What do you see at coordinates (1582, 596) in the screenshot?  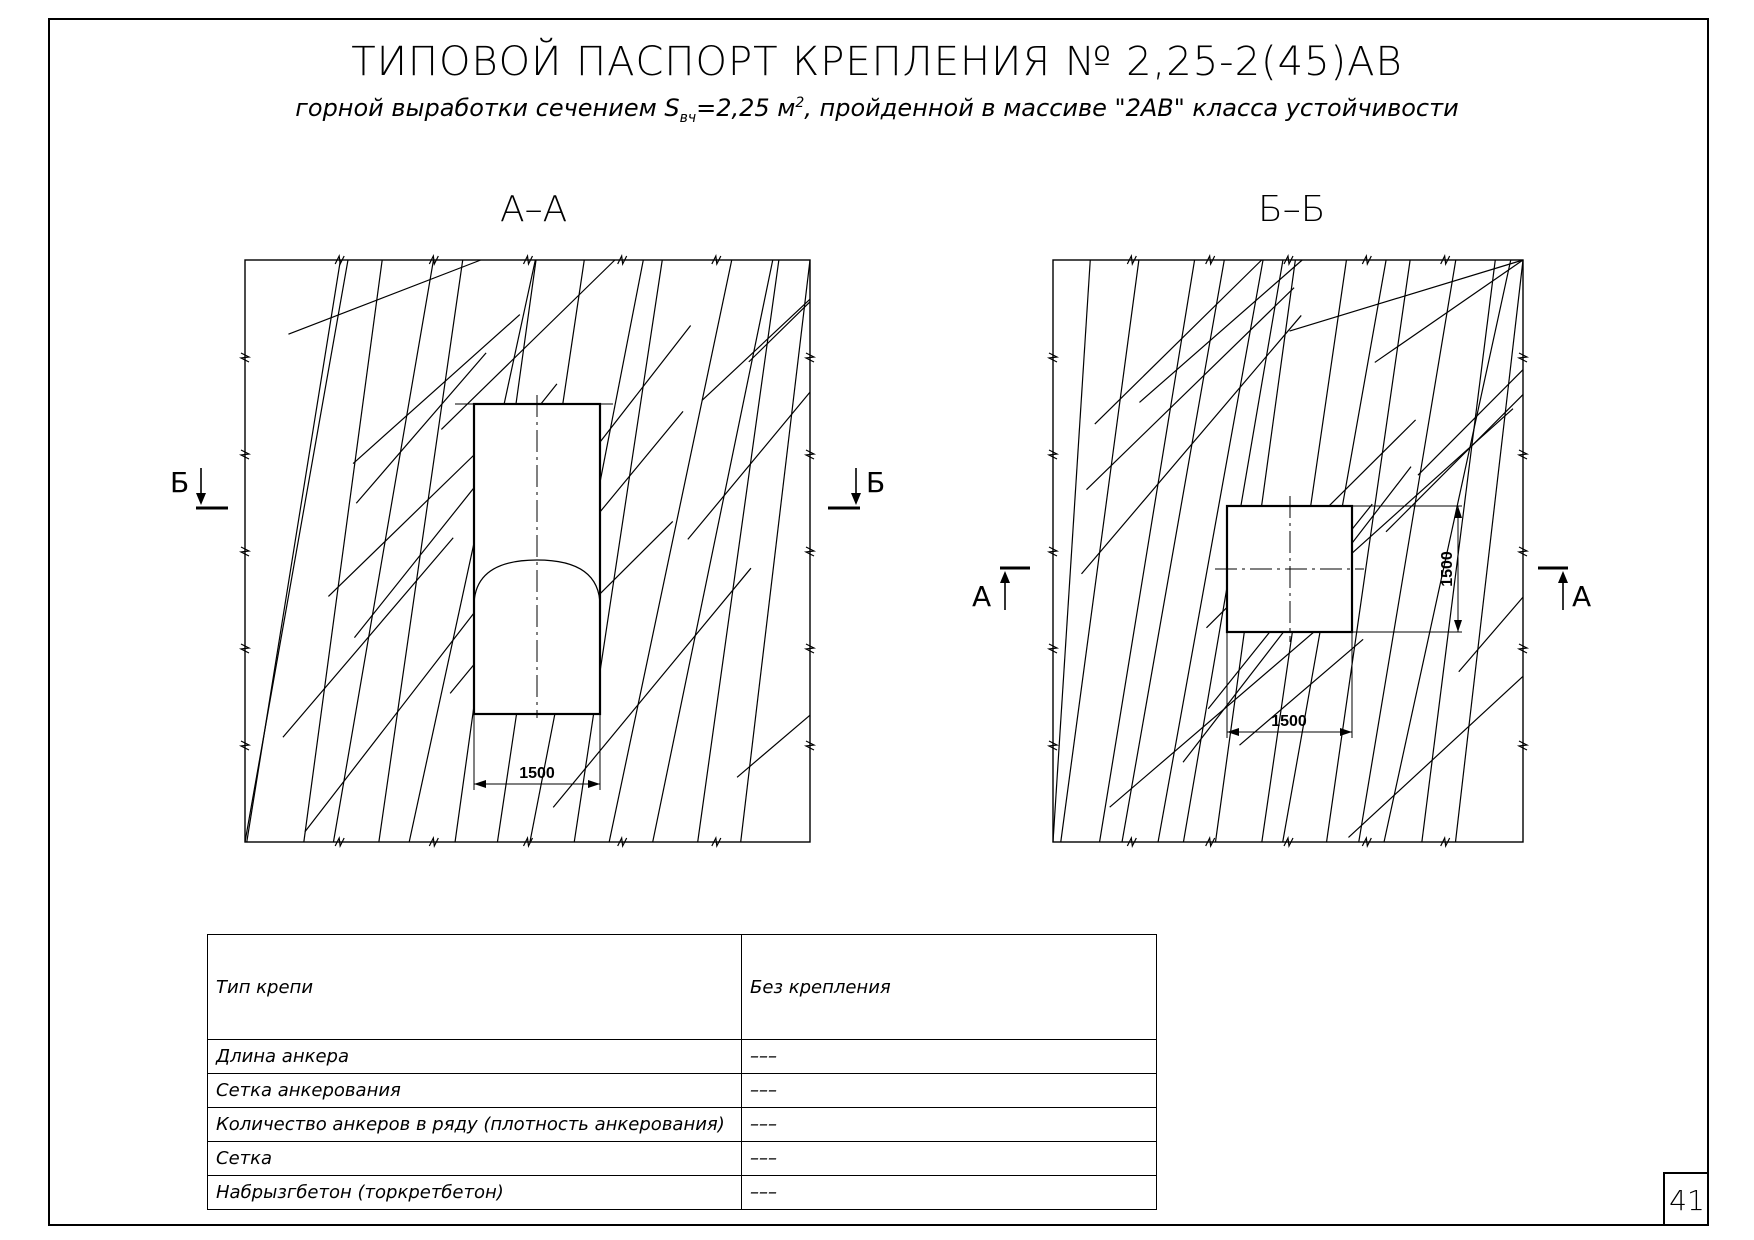 I see `cut-label-bb-right: А` at bounding box center [1582, 596].